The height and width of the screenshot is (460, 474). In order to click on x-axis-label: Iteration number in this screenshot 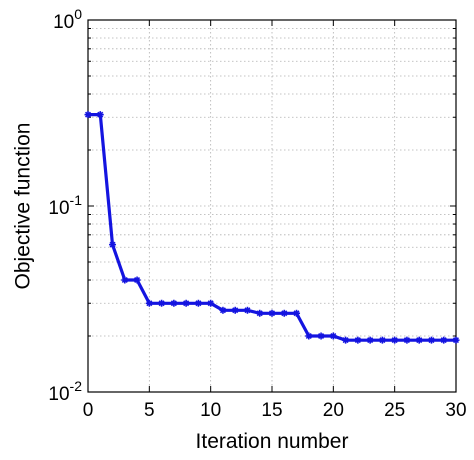, I will do `click(272, 441)`.